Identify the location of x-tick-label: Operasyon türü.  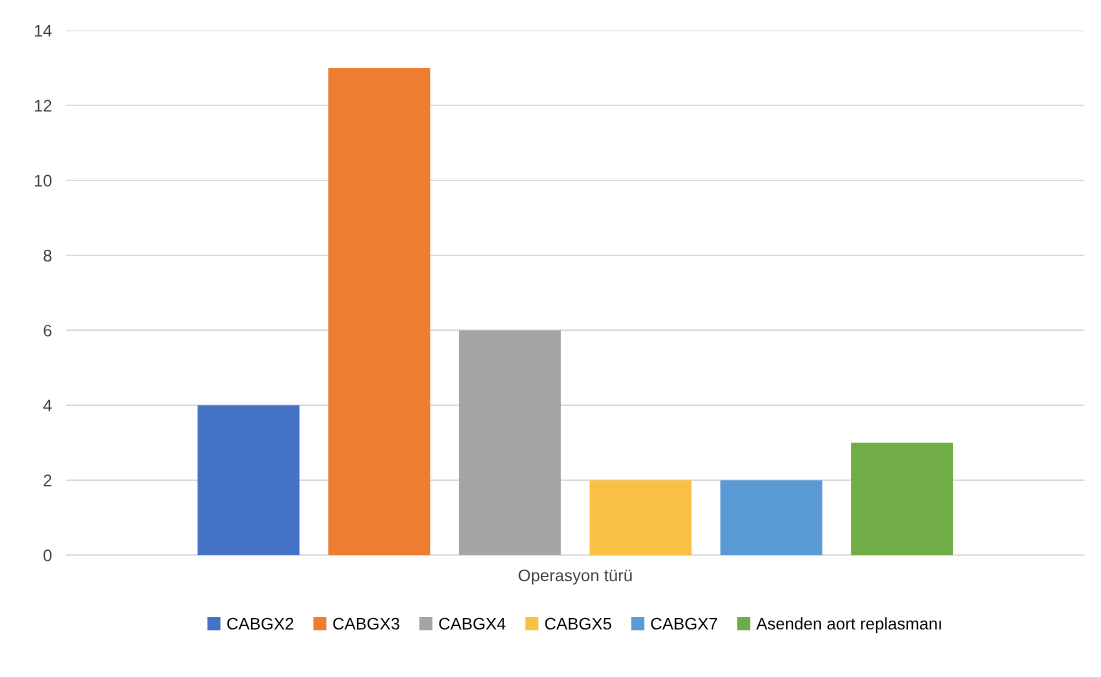
(575, 577).